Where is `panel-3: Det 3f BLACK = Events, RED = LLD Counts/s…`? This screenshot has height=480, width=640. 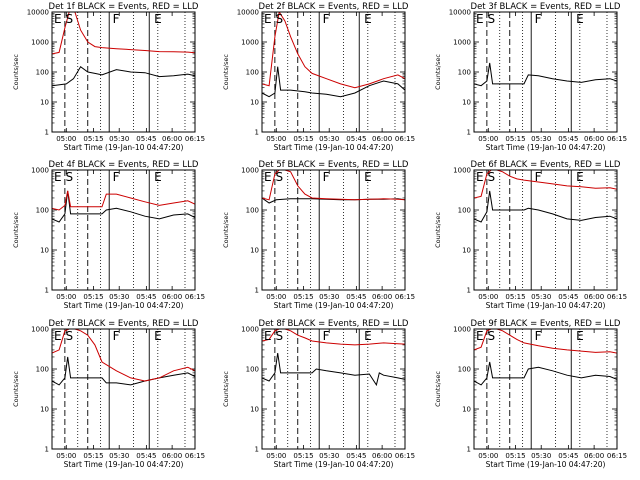
panel-3: Det 3f BLACK = Events, RED = LLD Counts/s… is located at coordinates (530, 77).